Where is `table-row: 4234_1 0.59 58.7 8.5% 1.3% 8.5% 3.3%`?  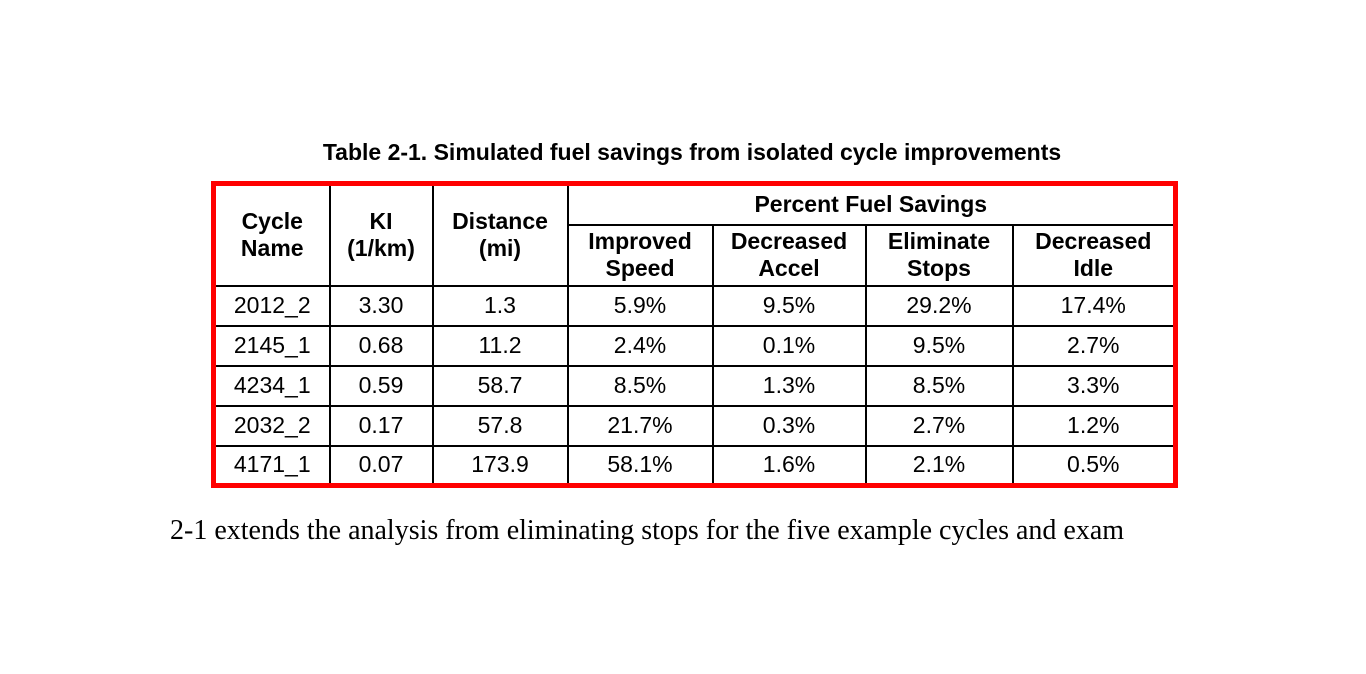
table-row: 4234_1 0.59 58.7 8.5% 1.3% 8.5% 3.3% is located at coordinates (694, 385).